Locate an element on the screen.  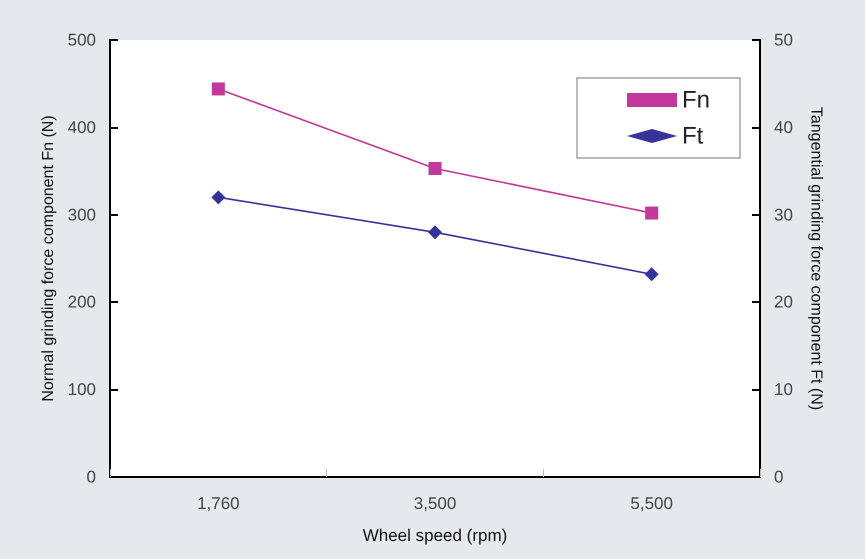
y-tick-label: 400 is located at coordinates (82, 127).